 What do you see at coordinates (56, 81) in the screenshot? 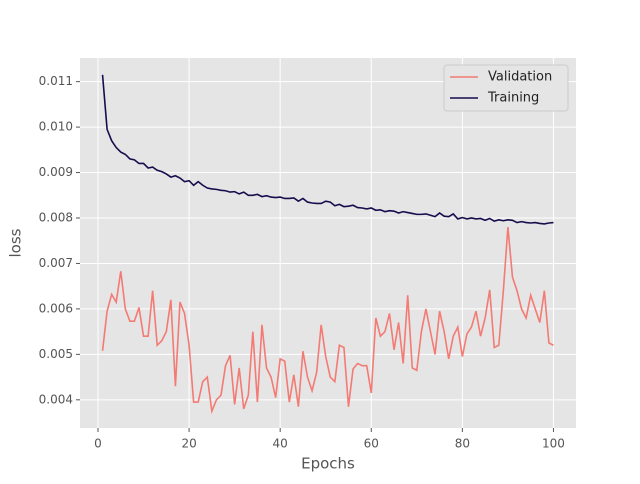
I see `y-tick-label: 0.011` at bounding box center [56, 81].